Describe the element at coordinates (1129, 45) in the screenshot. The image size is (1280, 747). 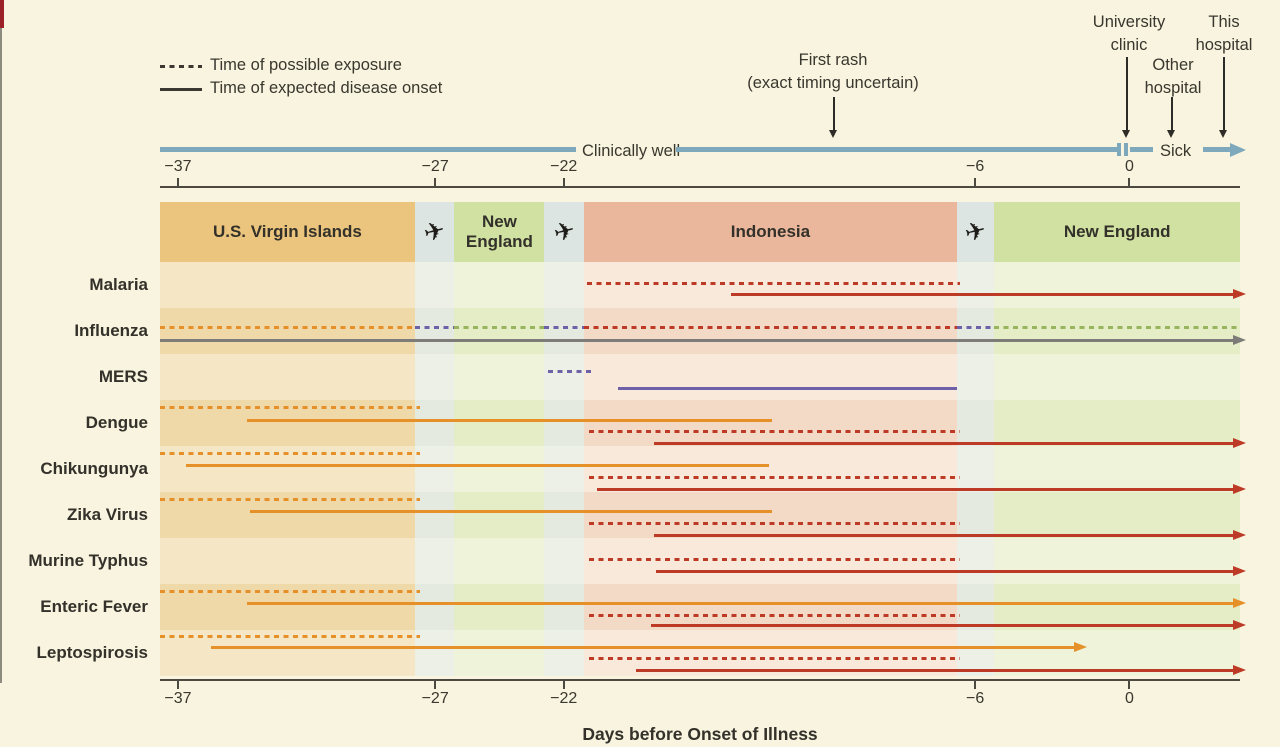
I see `university-clinic-line2: clinic` at that location.